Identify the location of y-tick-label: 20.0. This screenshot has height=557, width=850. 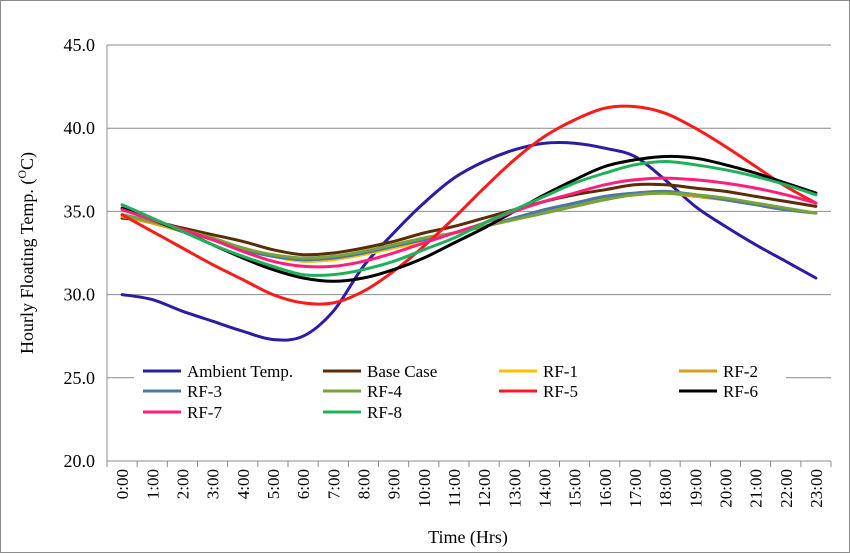
(80, 461).